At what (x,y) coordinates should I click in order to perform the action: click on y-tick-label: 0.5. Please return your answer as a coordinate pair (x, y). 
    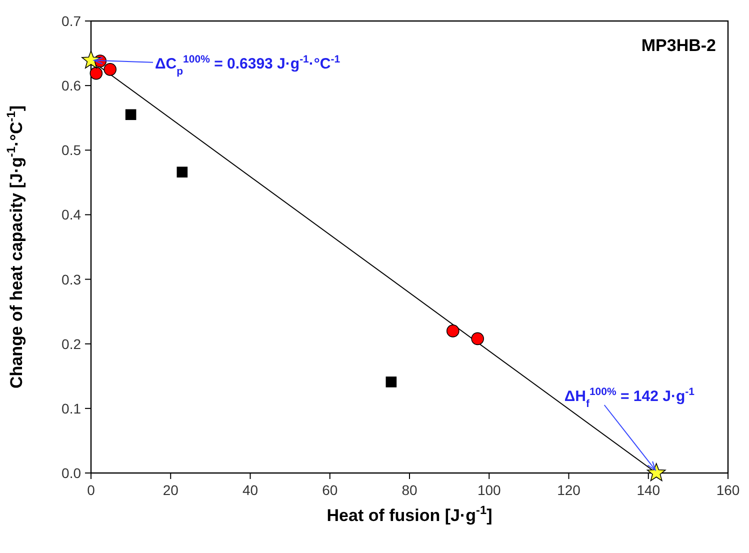
    Looking at the image, I should click on (72, 150).